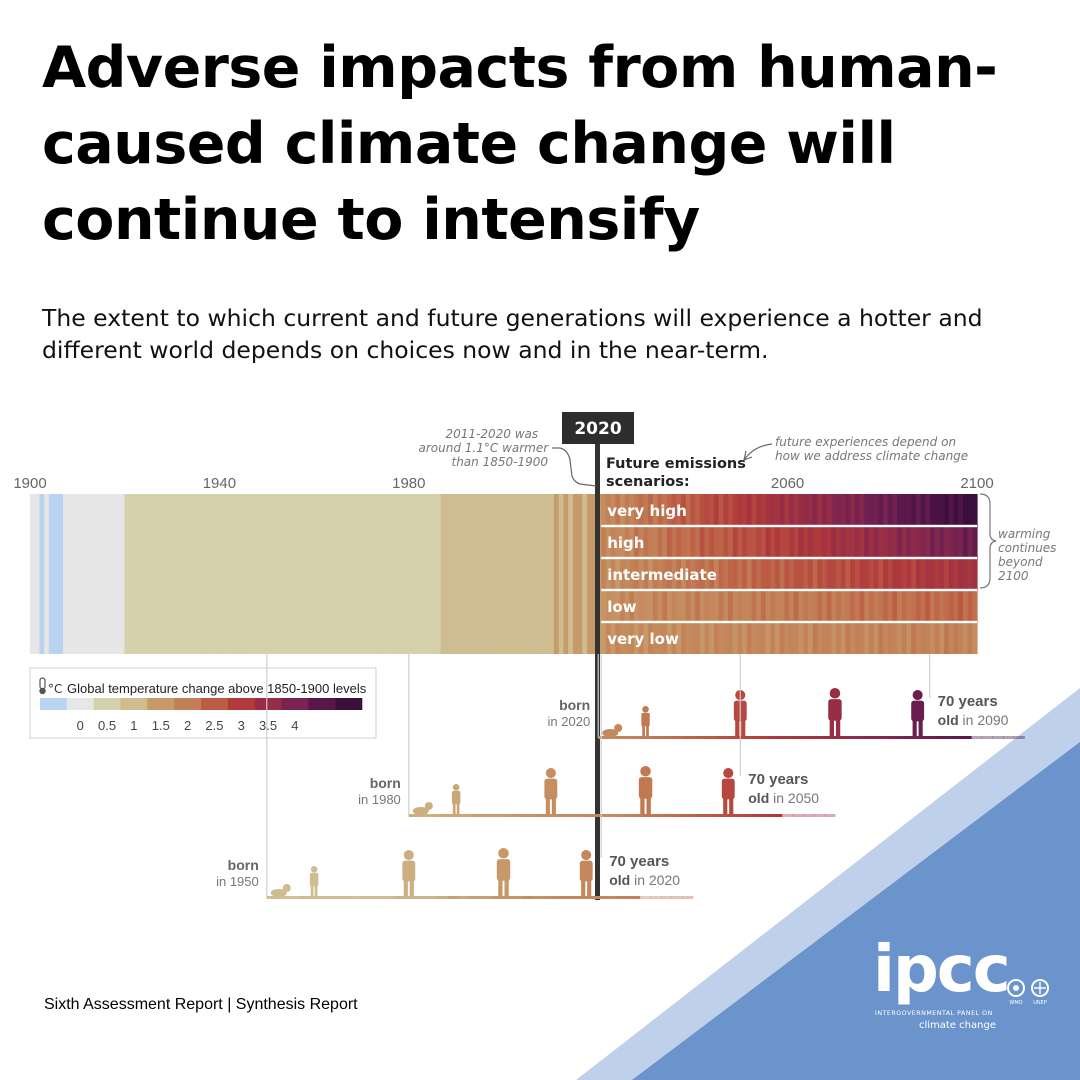 This screenshot has width=1080, height=1080. I want to click on legend-tick-label: 3, so click(241, 725).